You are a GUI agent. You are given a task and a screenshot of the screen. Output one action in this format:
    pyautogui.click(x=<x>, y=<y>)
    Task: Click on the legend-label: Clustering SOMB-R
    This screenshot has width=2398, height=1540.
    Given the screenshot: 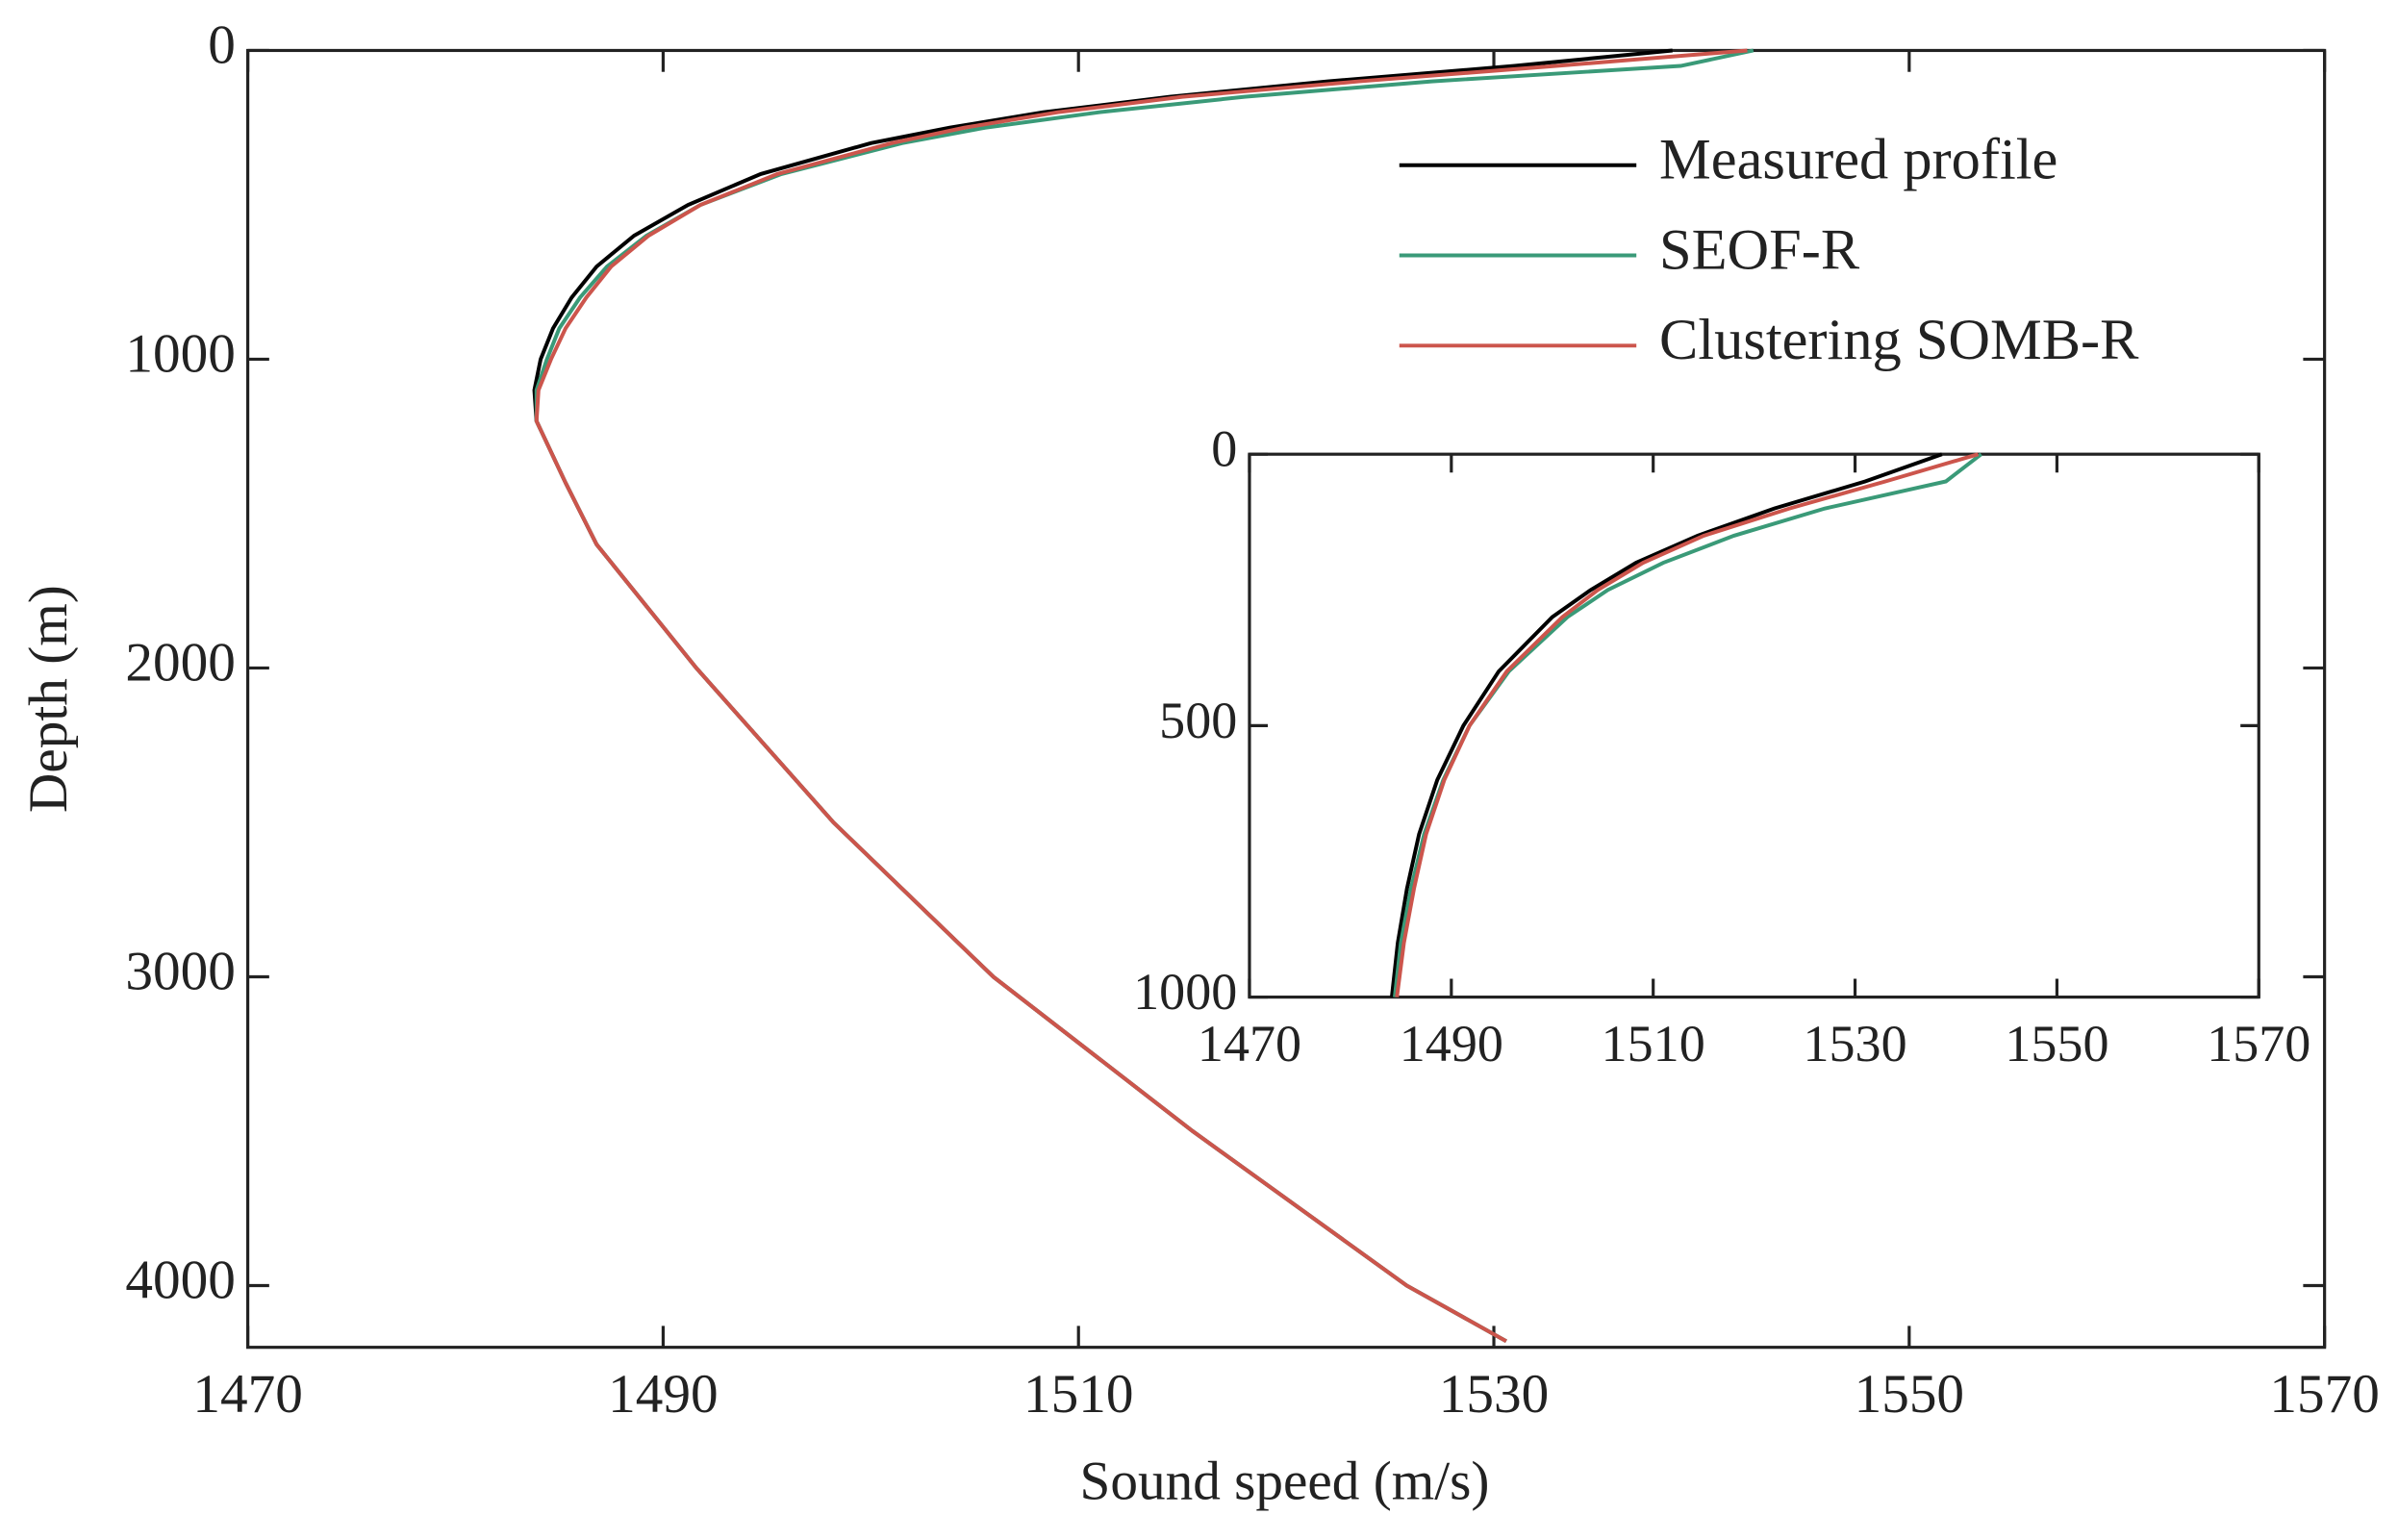 What is the action you would take?
    pyautogui.click(x=1899, y=340)
    